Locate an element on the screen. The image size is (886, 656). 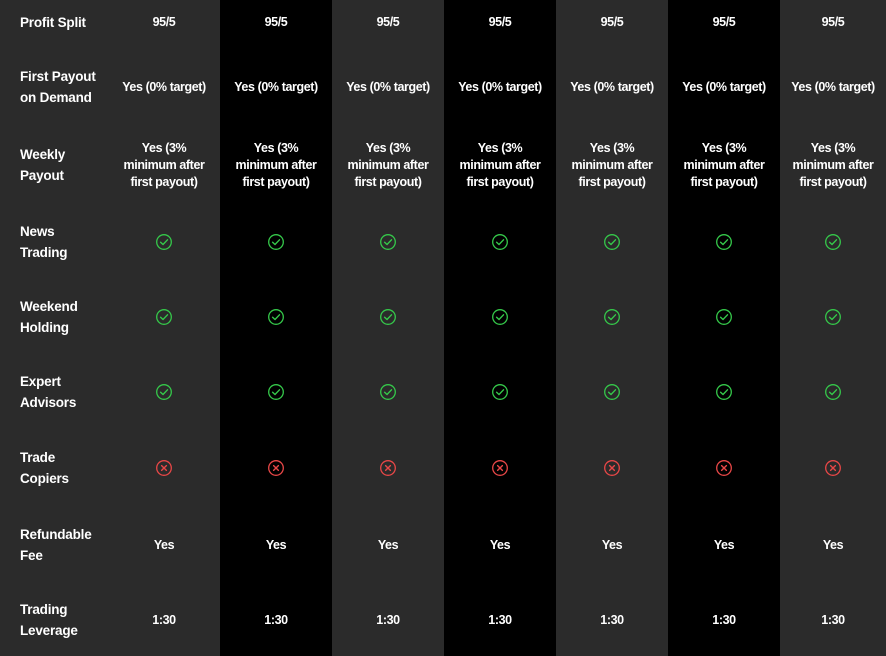
row-label-cell: First Payout on Demand is located at coordinates (54, 87).